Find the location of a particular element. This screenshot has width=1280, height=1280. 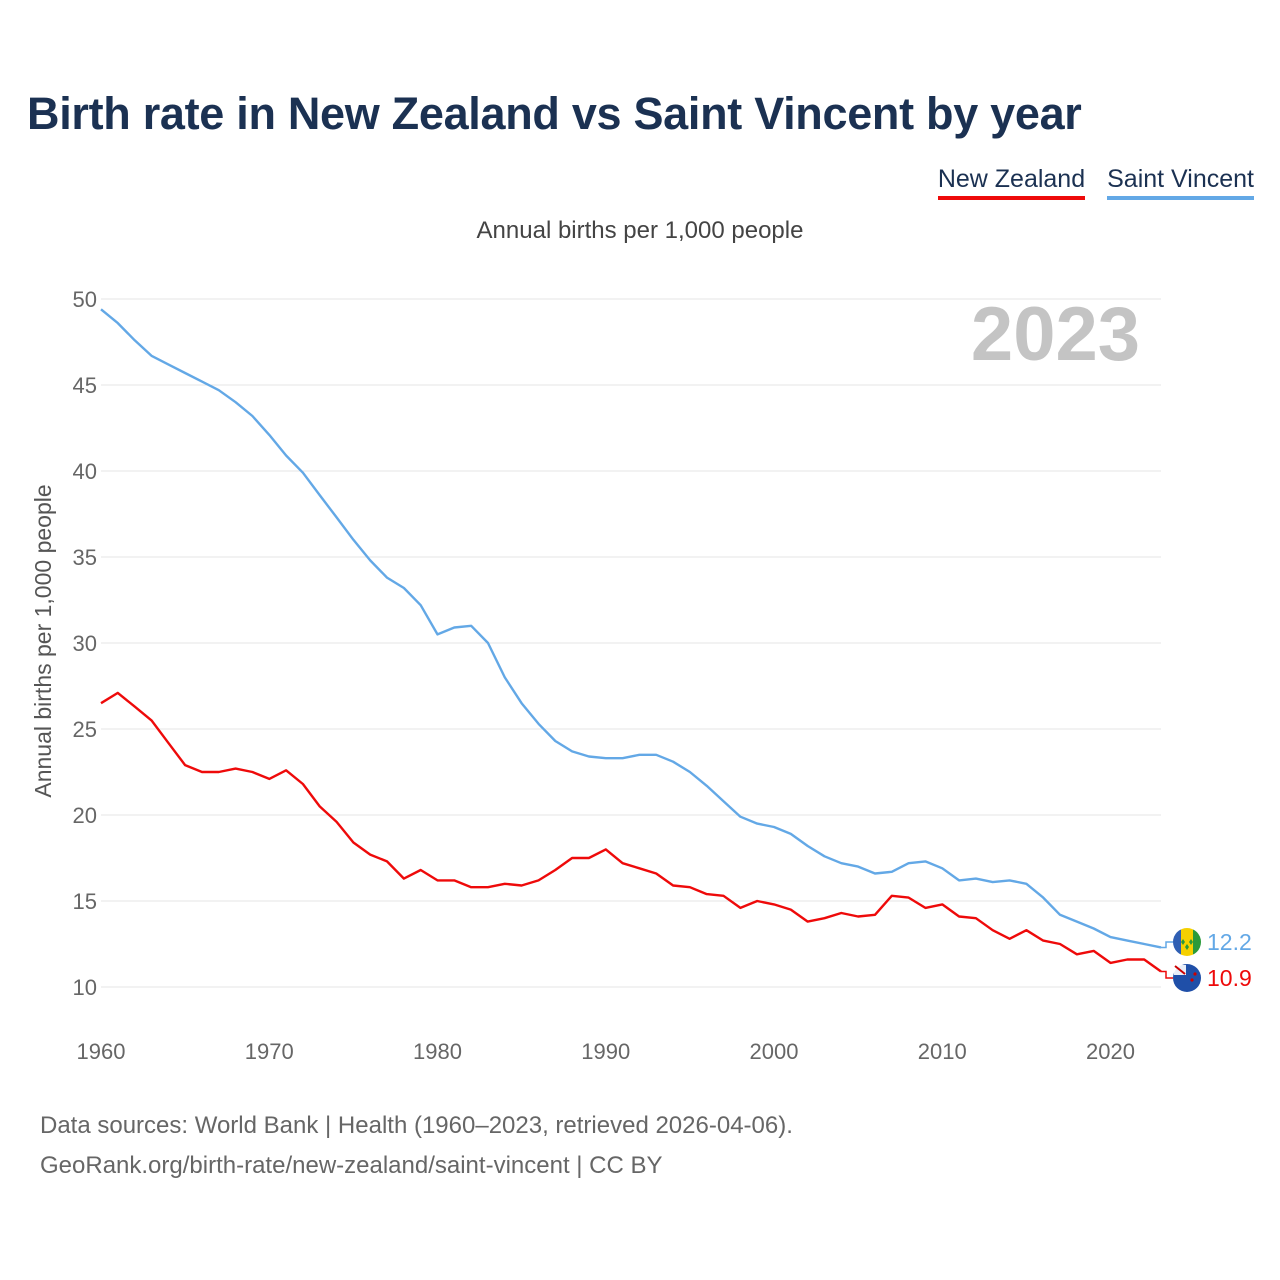

y-tick-label: 30 is located at coordinates (85, 643).